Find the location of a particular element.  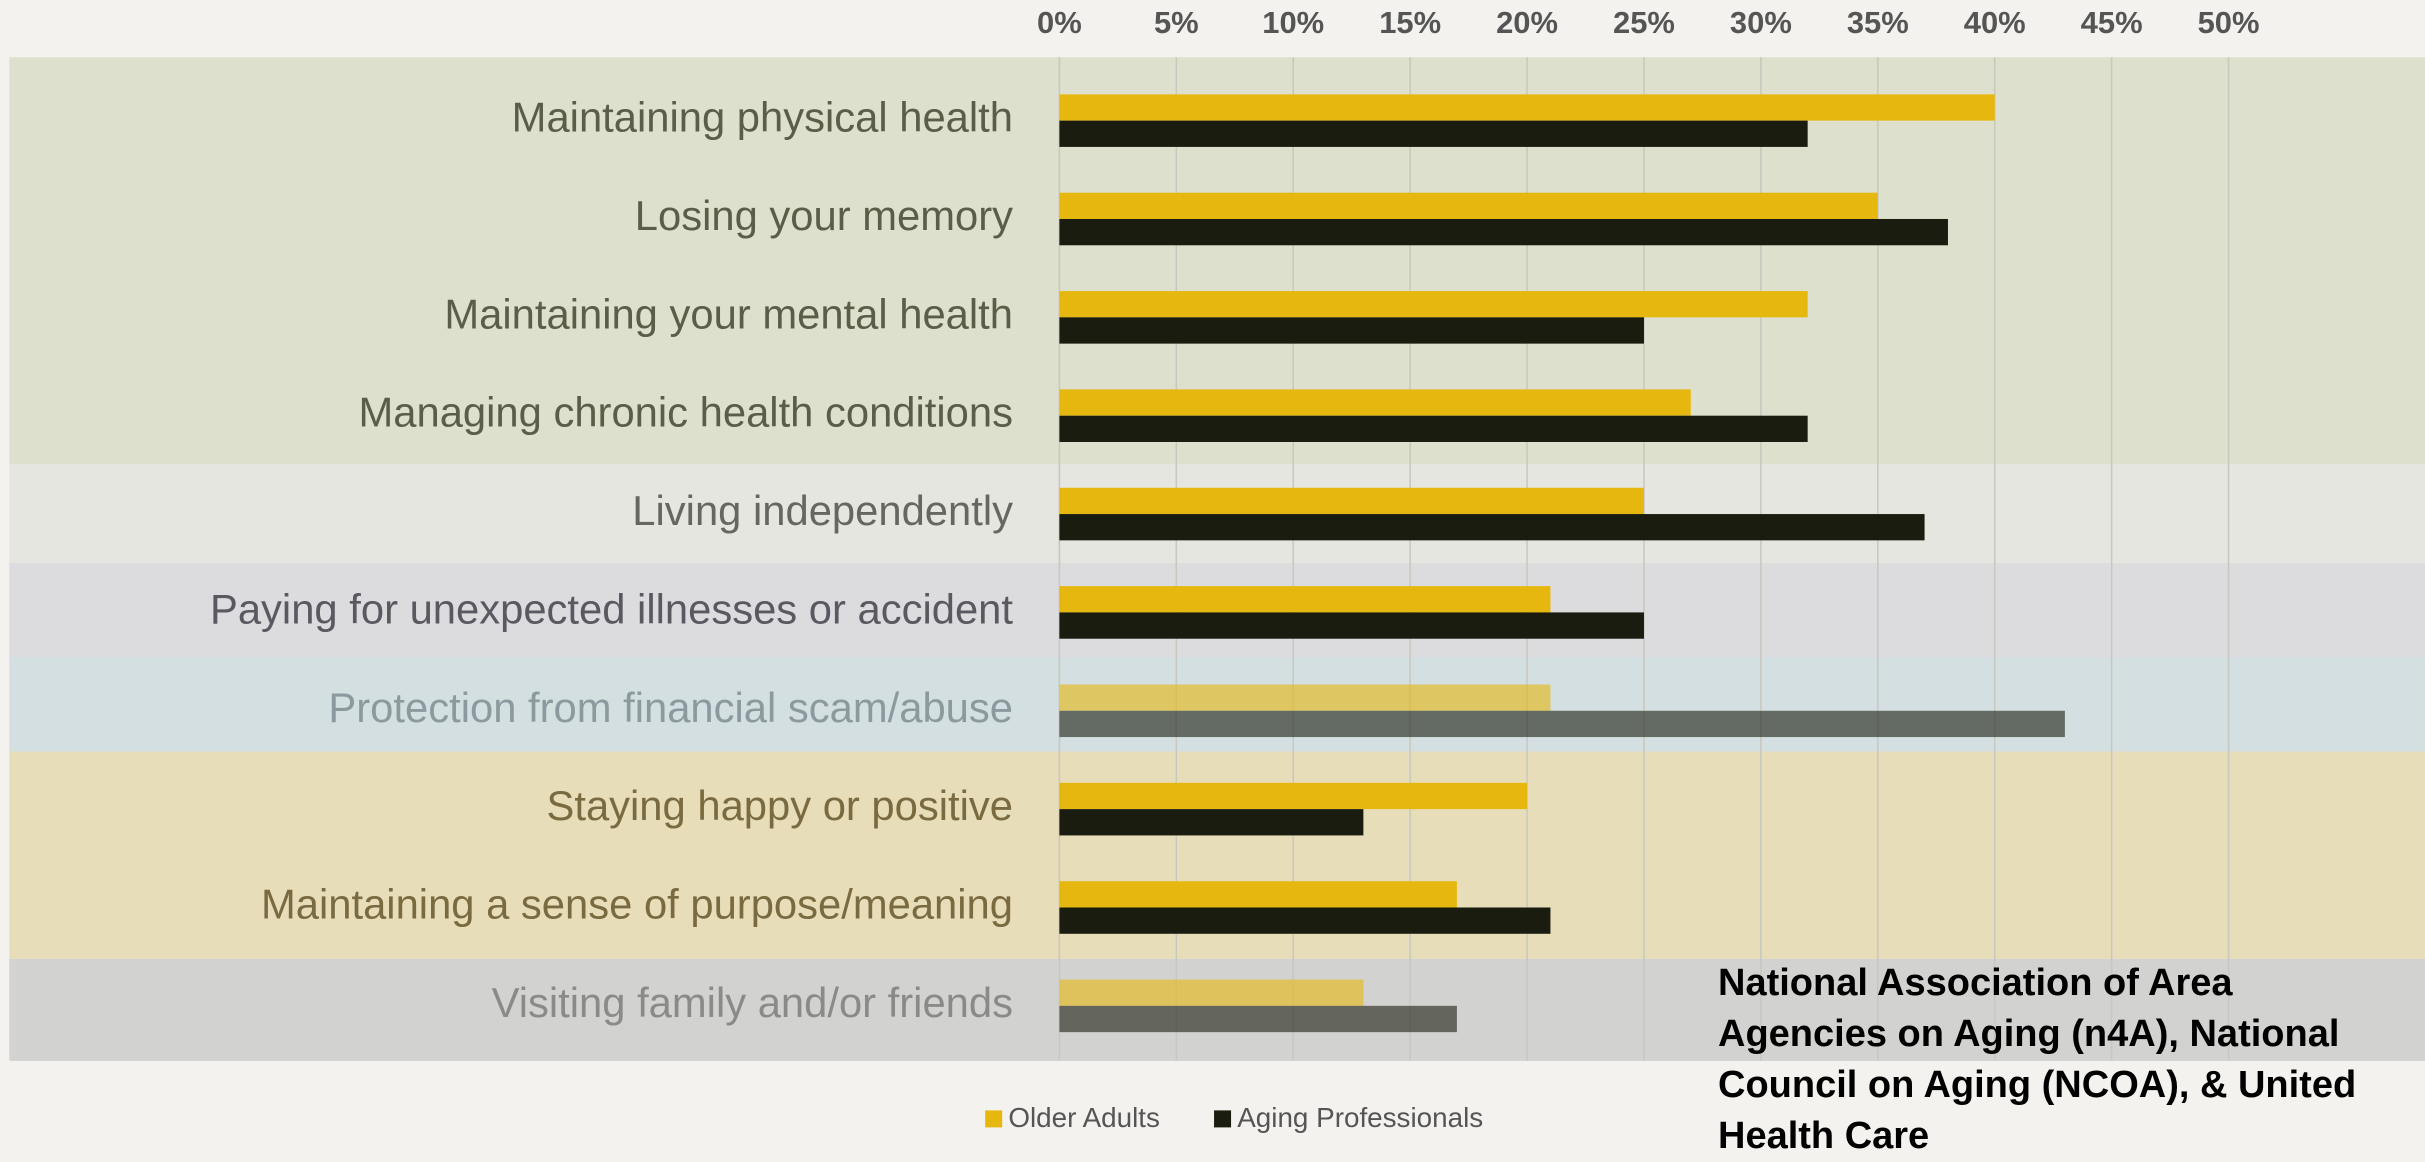

y-tick-label: Living independently is located at coordinates (822, 510).